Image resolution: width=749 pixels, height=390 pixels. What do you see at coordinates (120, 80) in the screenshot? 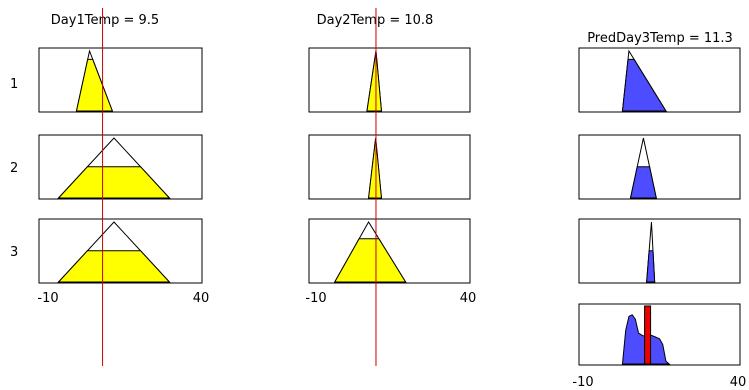
I see `day1-rule-1-frame` at bounding box center [120, 80].